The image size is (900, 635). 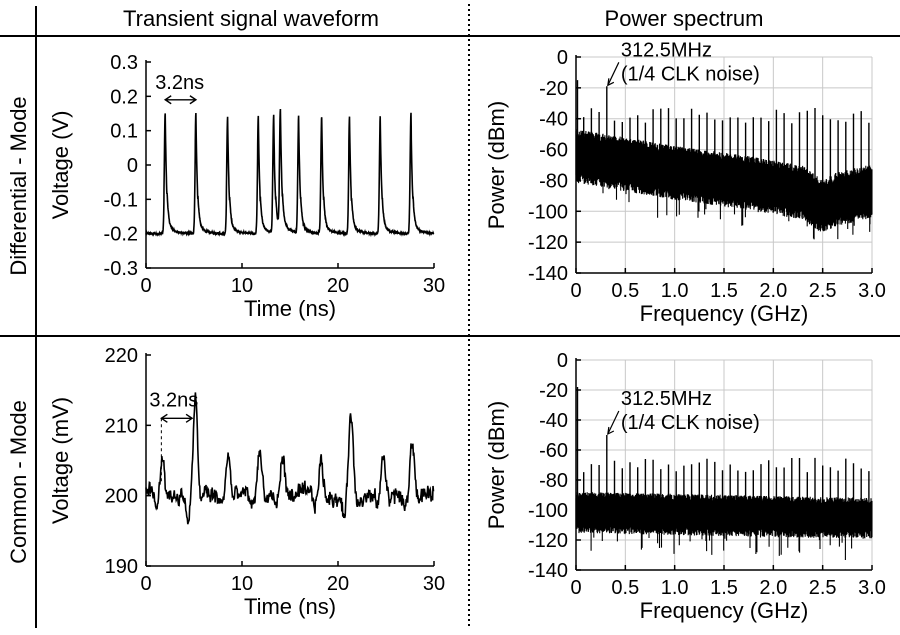 I want to click on series-common-waveform, so click(x=290, y=458).